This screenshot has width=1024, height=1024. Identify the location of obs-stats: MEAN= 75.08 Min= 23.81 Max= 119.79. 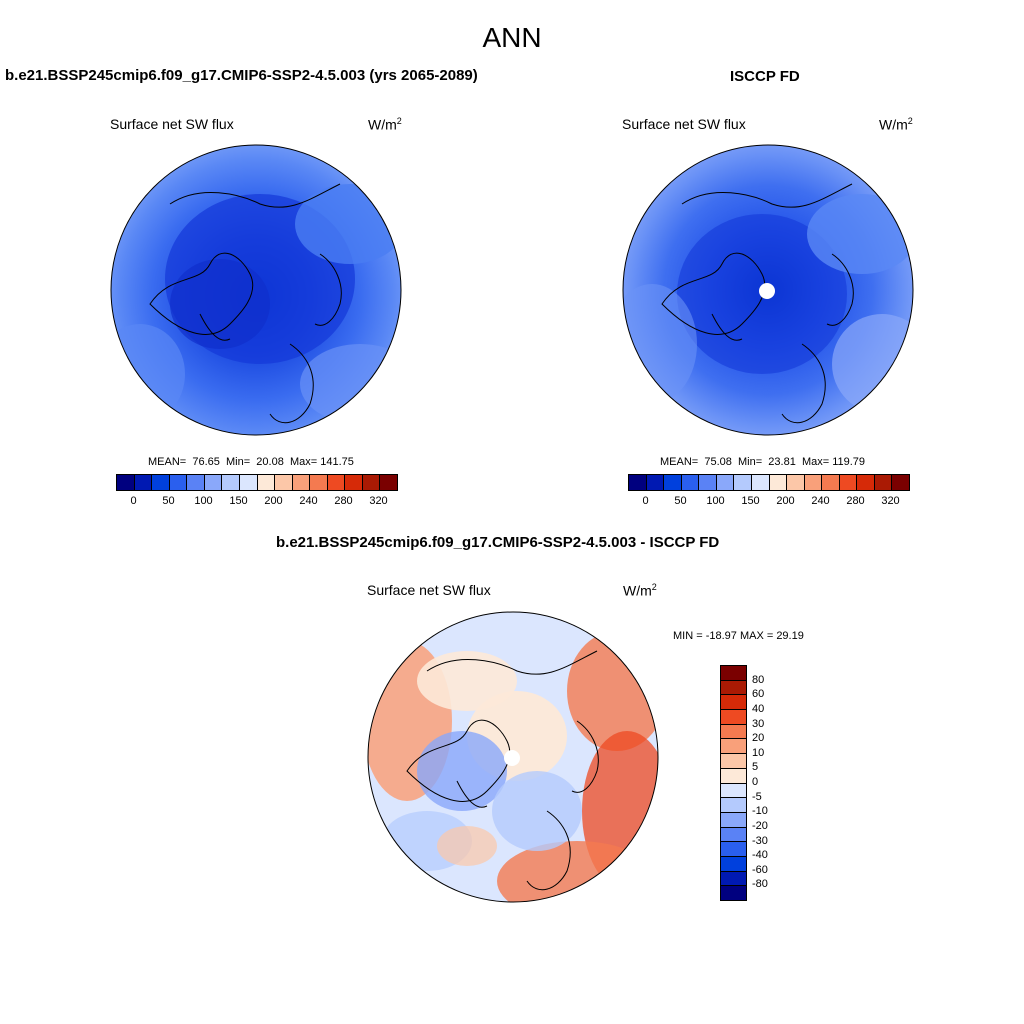
(763, 462).